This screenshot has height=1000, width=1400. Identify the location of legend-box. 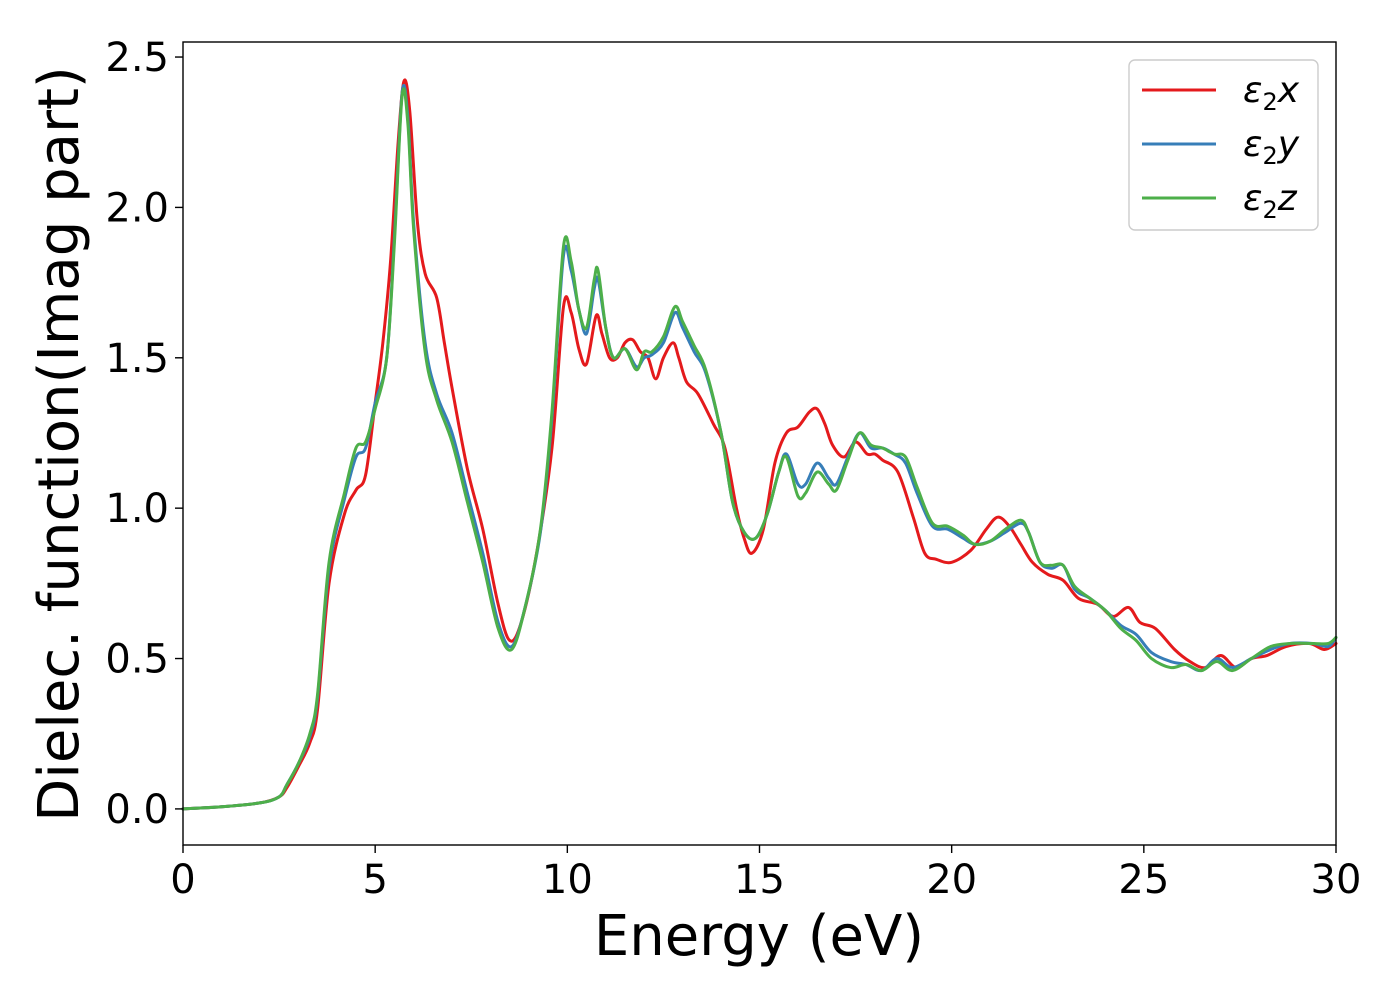
(1223, 145).